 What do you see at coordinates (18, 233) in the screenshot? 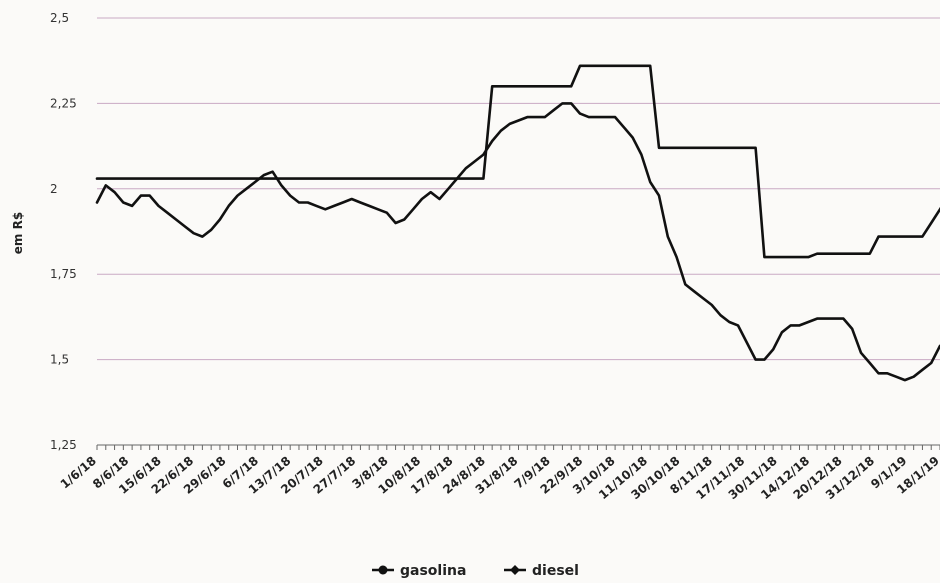
I see `y-axis-label: em R$` at bounding box center [18, 233].